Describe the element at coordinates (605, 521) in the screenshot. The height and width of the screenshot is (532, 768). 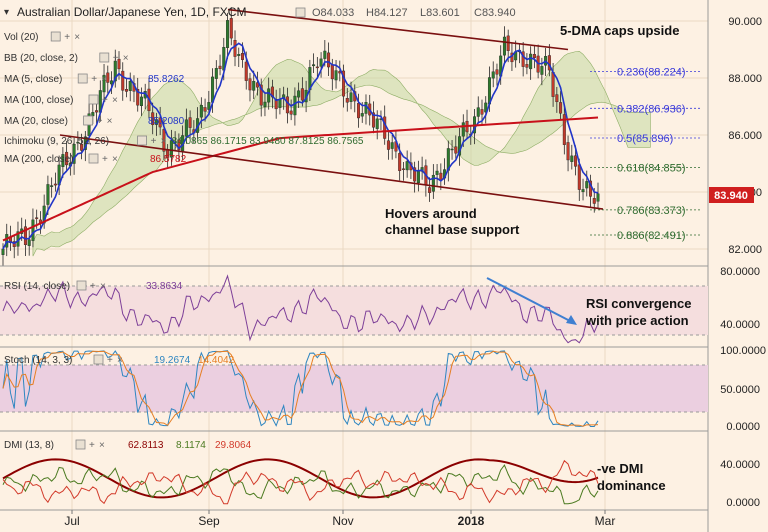
I see `time-label: Mar` at that location.